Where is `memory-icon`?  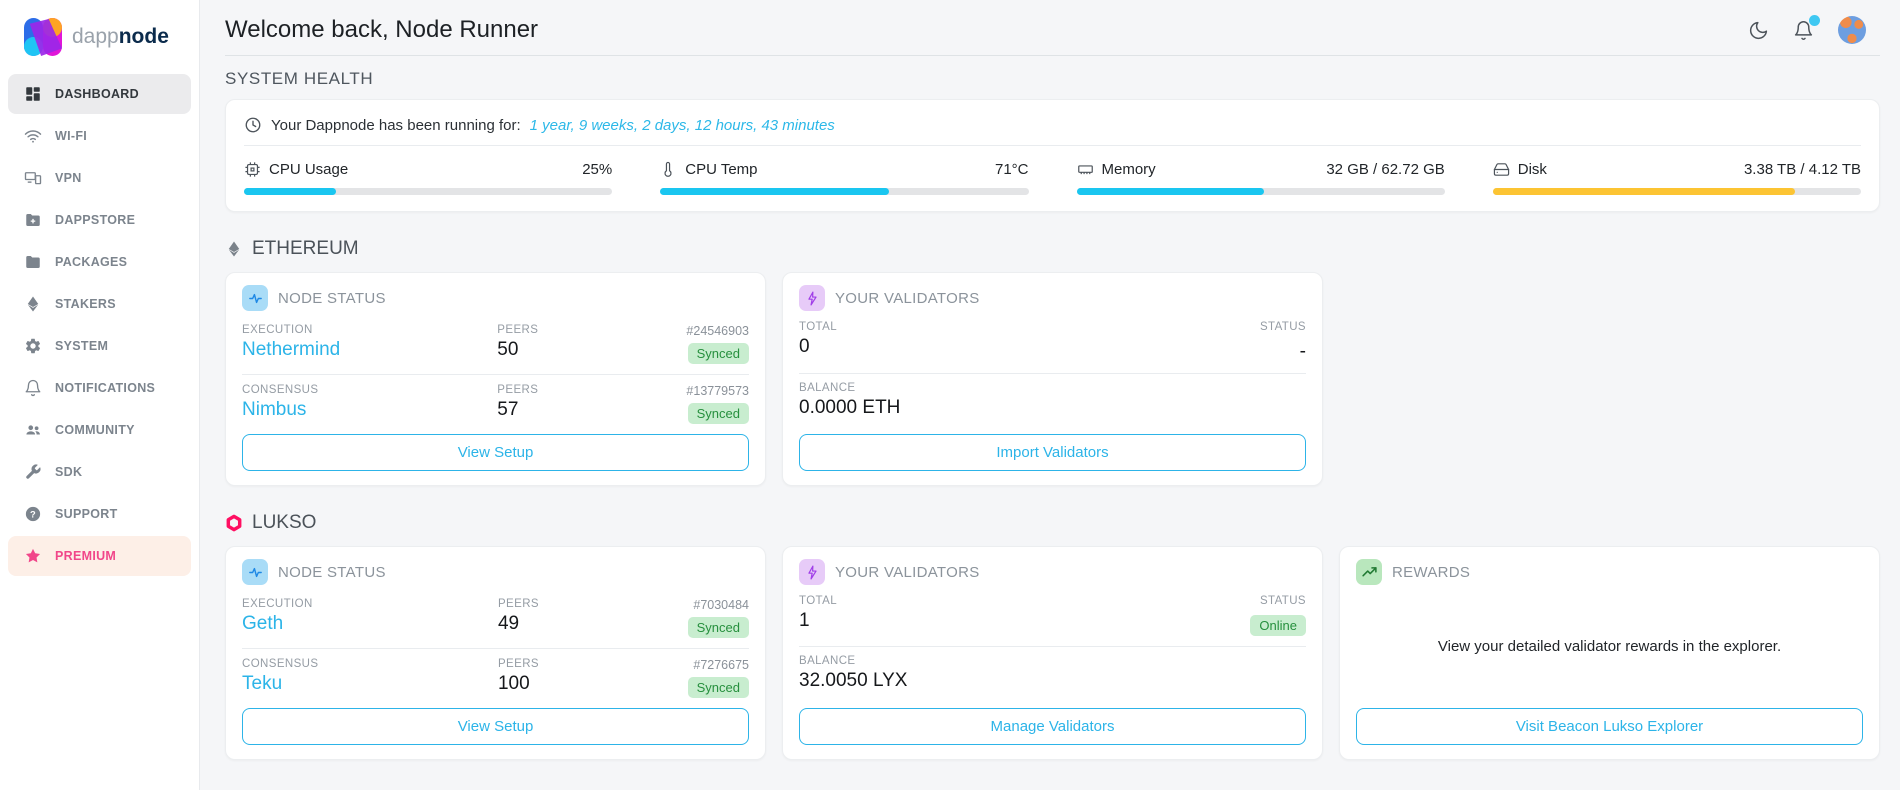
memory-icon is located at coordinates (1085, 170).